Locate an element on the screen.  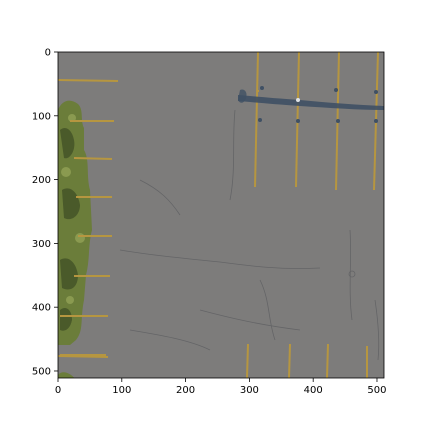
wet-streak is located at coordinates (311, 104).